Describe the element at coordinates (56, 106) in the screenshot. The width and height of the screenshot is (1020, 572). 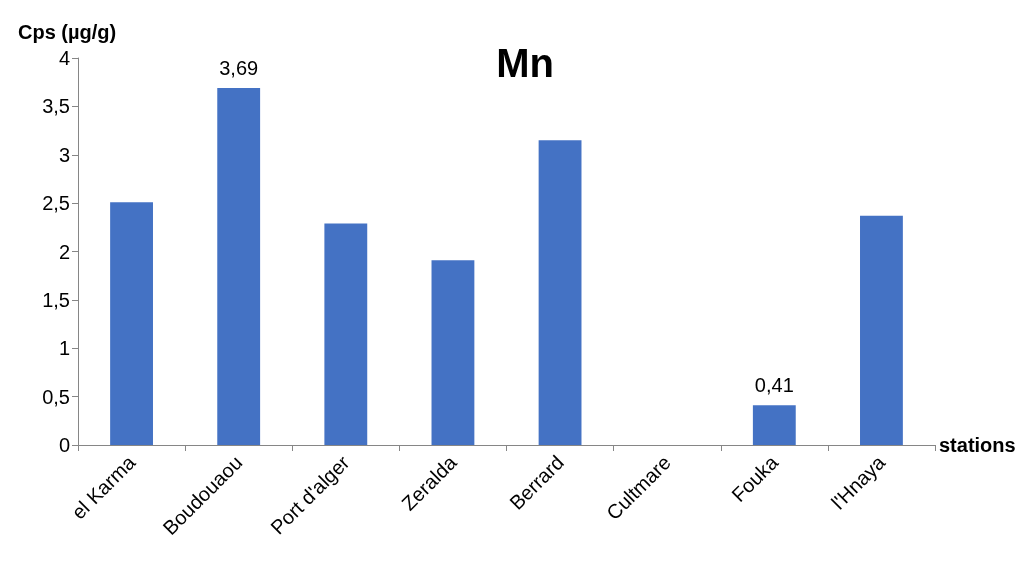
I see `y-tick-label: 3,5` at that location.